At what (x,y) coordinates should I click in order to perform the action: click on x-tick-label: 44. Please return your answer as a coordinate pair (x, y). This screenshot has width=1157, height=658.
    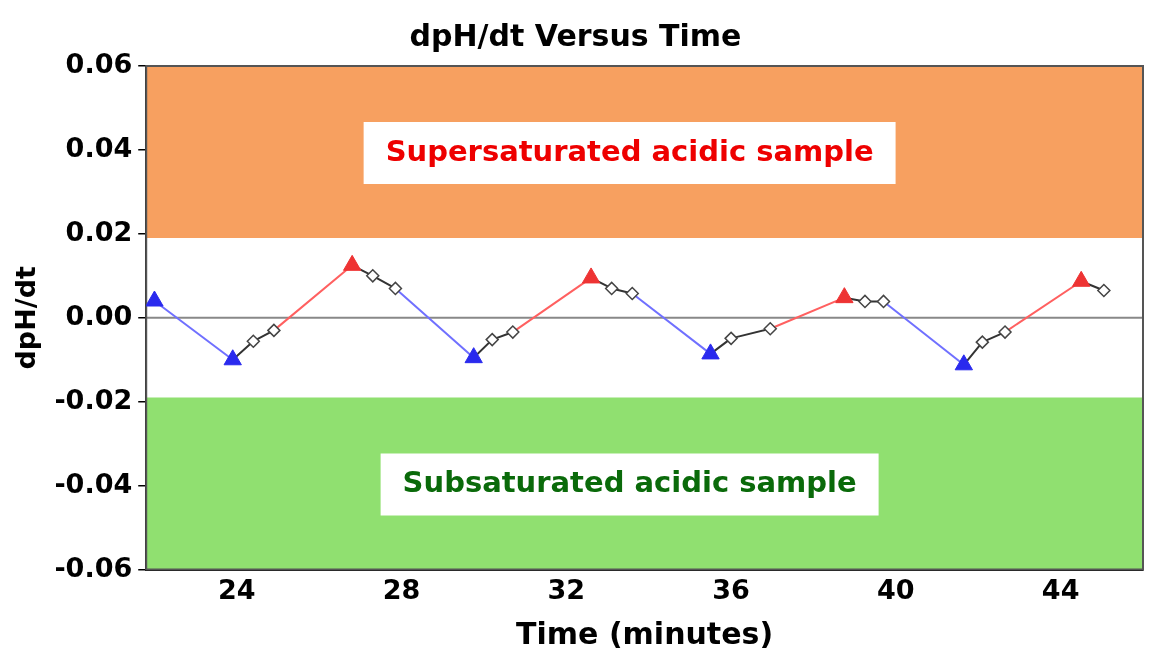
    Looking at the image, I should click on (1060, 589).